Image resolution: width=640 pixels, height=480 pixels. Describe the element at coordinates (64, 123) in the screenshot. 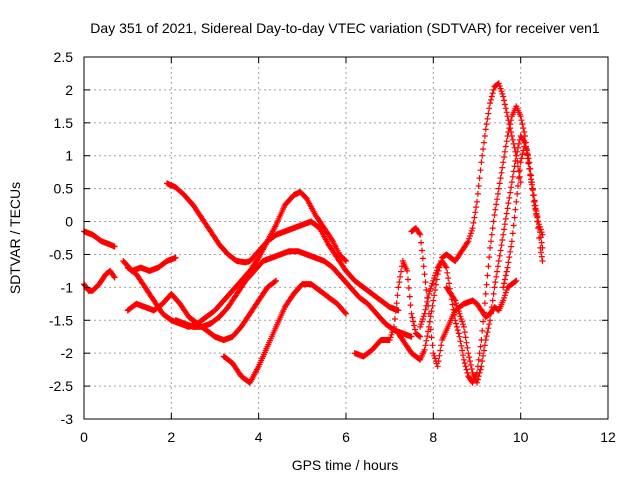

I see `y-tick-label: 1.5` at that location.